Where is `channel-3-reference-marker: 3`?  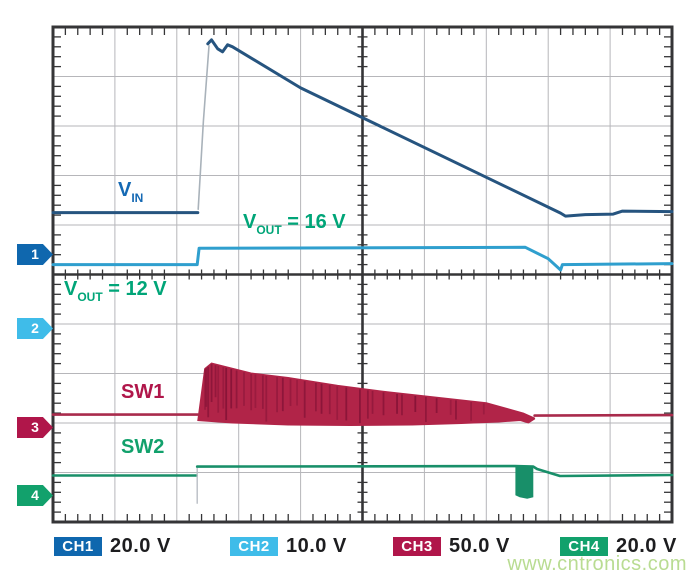 channel-3-reference-marker: 3 is located at coordinates (35, 427).